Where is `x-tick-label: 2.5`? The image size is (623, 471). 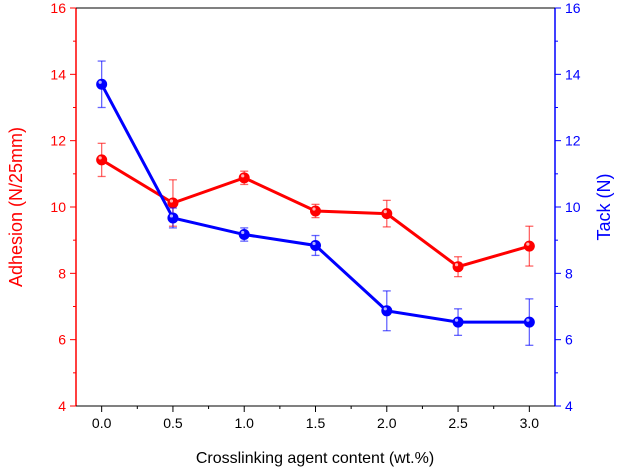 x-tick-label: 2.5 is located at coordinates (458, 423).